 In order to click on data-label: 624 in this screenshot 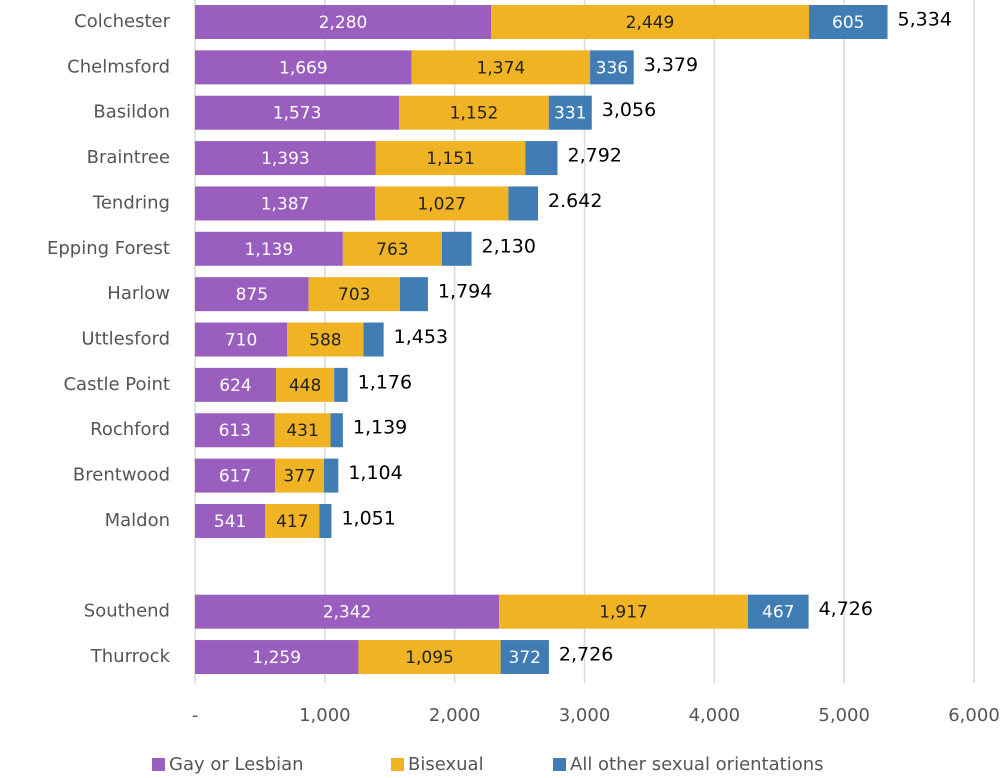, I will do `click(235, 386)`.